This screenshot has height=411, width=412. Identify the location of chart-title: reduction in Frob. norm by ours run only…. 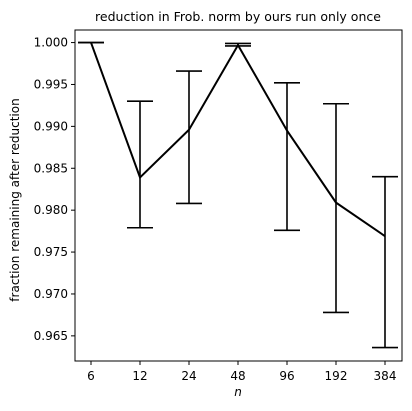
(238, 16).